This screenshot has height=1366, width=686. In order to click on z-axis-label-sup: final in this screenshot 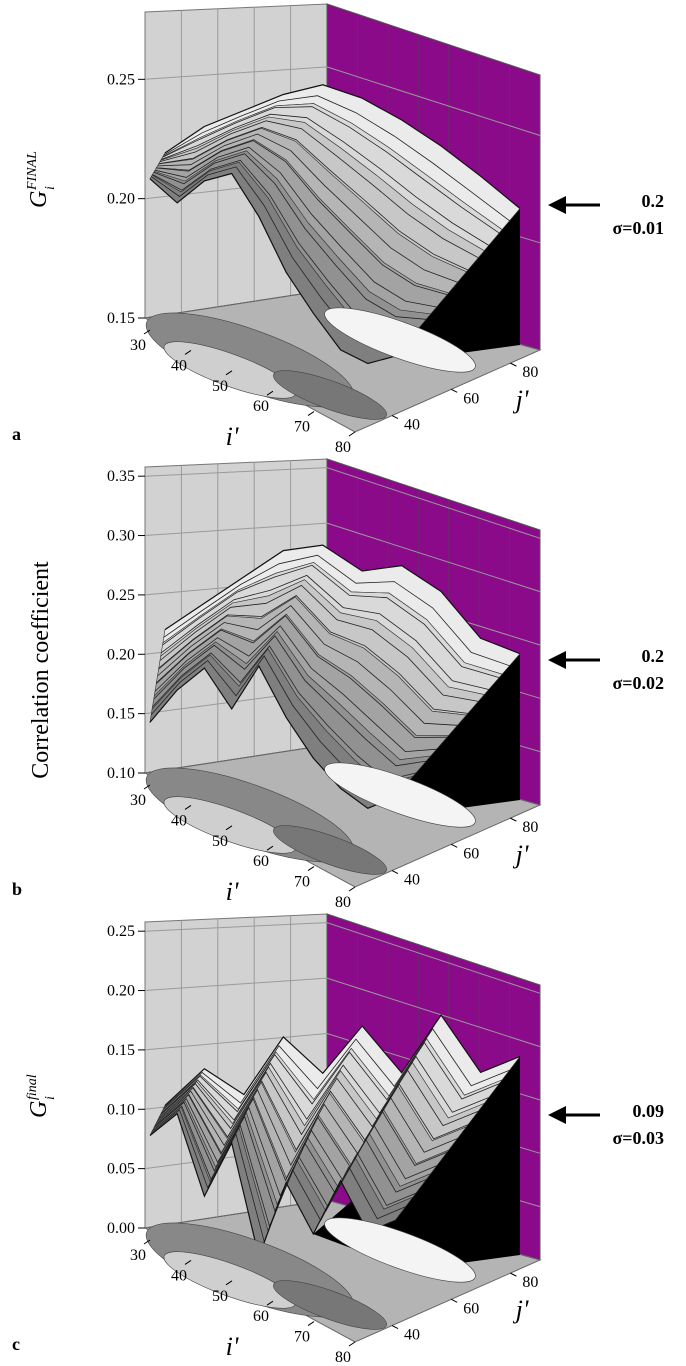, I will do `click(32, 1087)`.